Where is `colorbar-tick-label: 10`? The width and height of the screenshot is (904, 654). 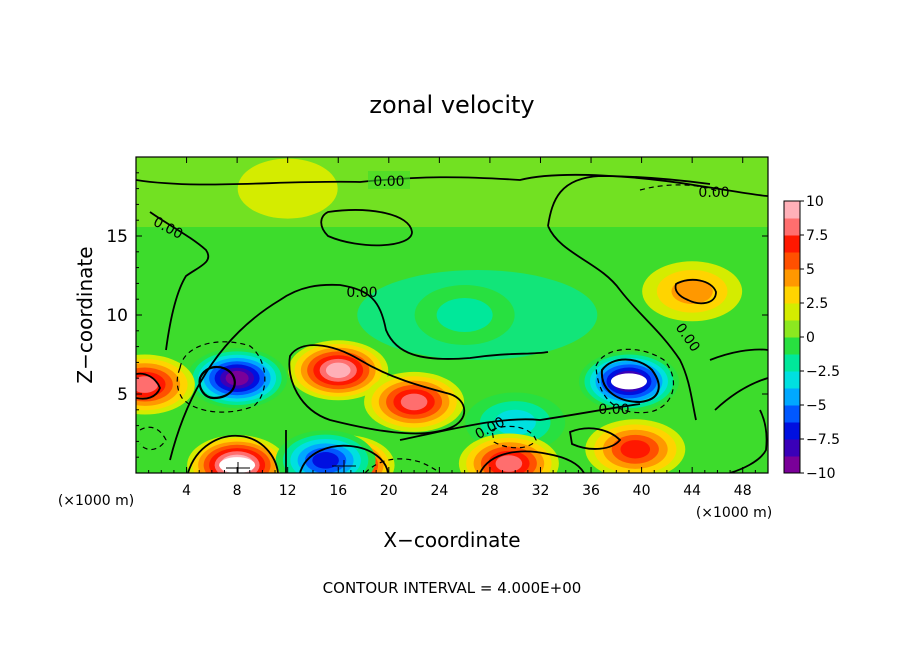 colorbar-tick-label: 10 is located at coordinates (815, 202).